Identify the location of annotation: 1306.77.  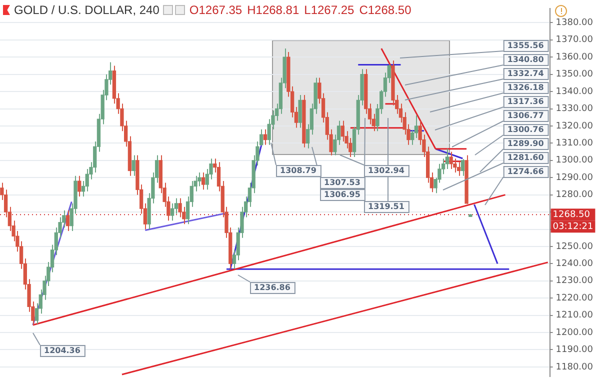
(525, 115).